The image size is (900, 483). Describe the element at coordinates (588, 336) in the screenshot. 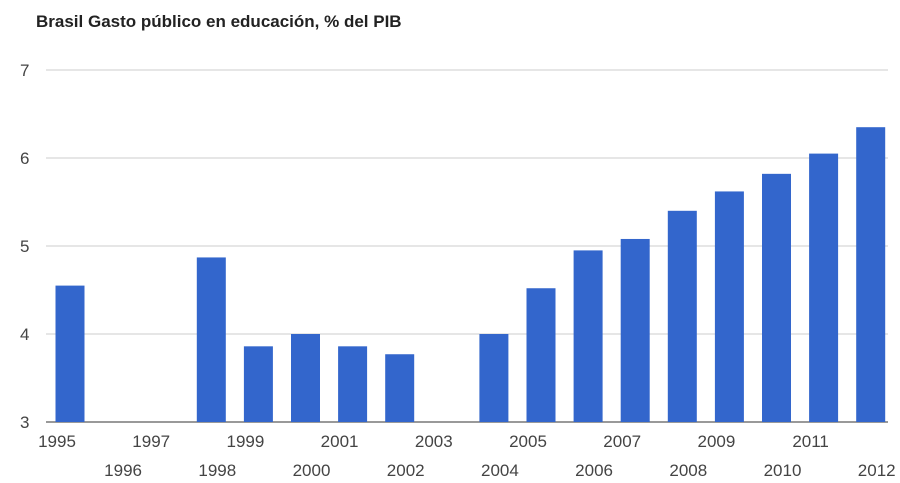

I see `bar-2006` at that location.